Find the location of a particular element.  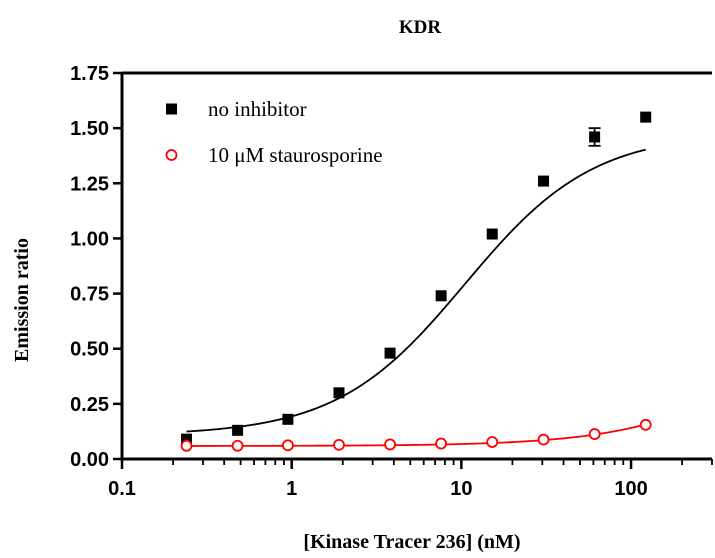

y-axis-label: Emission ratio is located at coordinates (22, 300).